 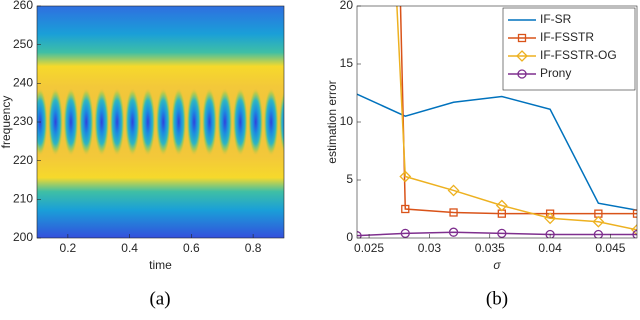 What do you see at coordinates (349, 237) in the screenshot?
I see `y-tick-label: 0` at bounding box center [349, 237].